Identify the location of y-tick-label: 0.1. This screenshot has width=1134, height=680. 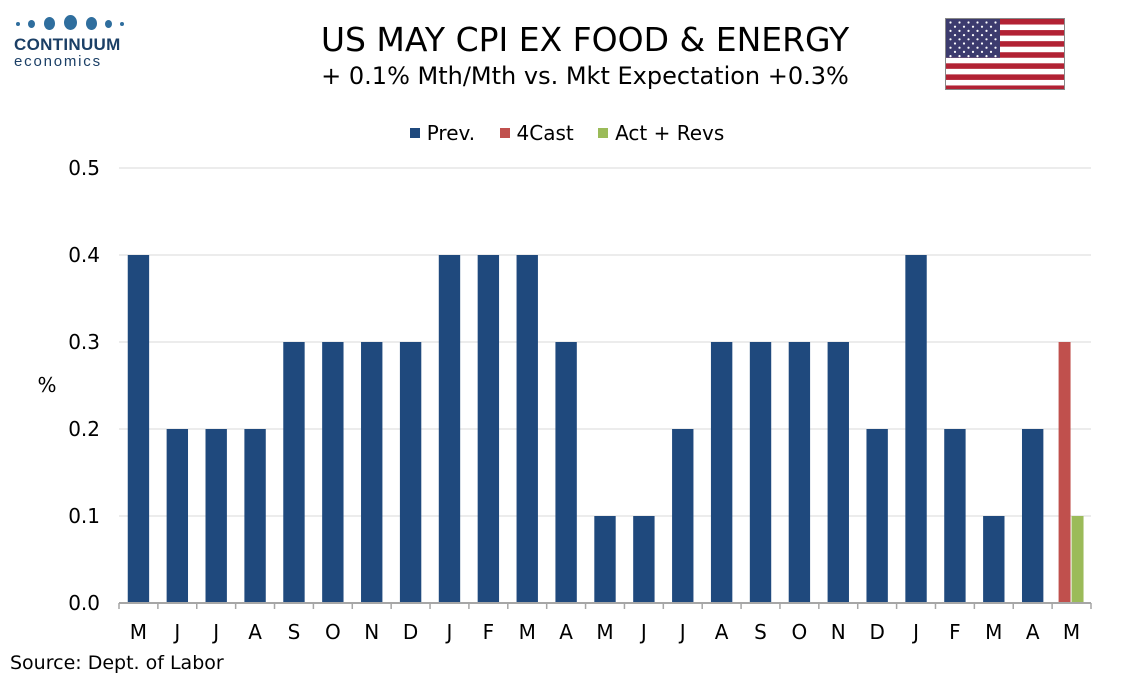
(84, 516).